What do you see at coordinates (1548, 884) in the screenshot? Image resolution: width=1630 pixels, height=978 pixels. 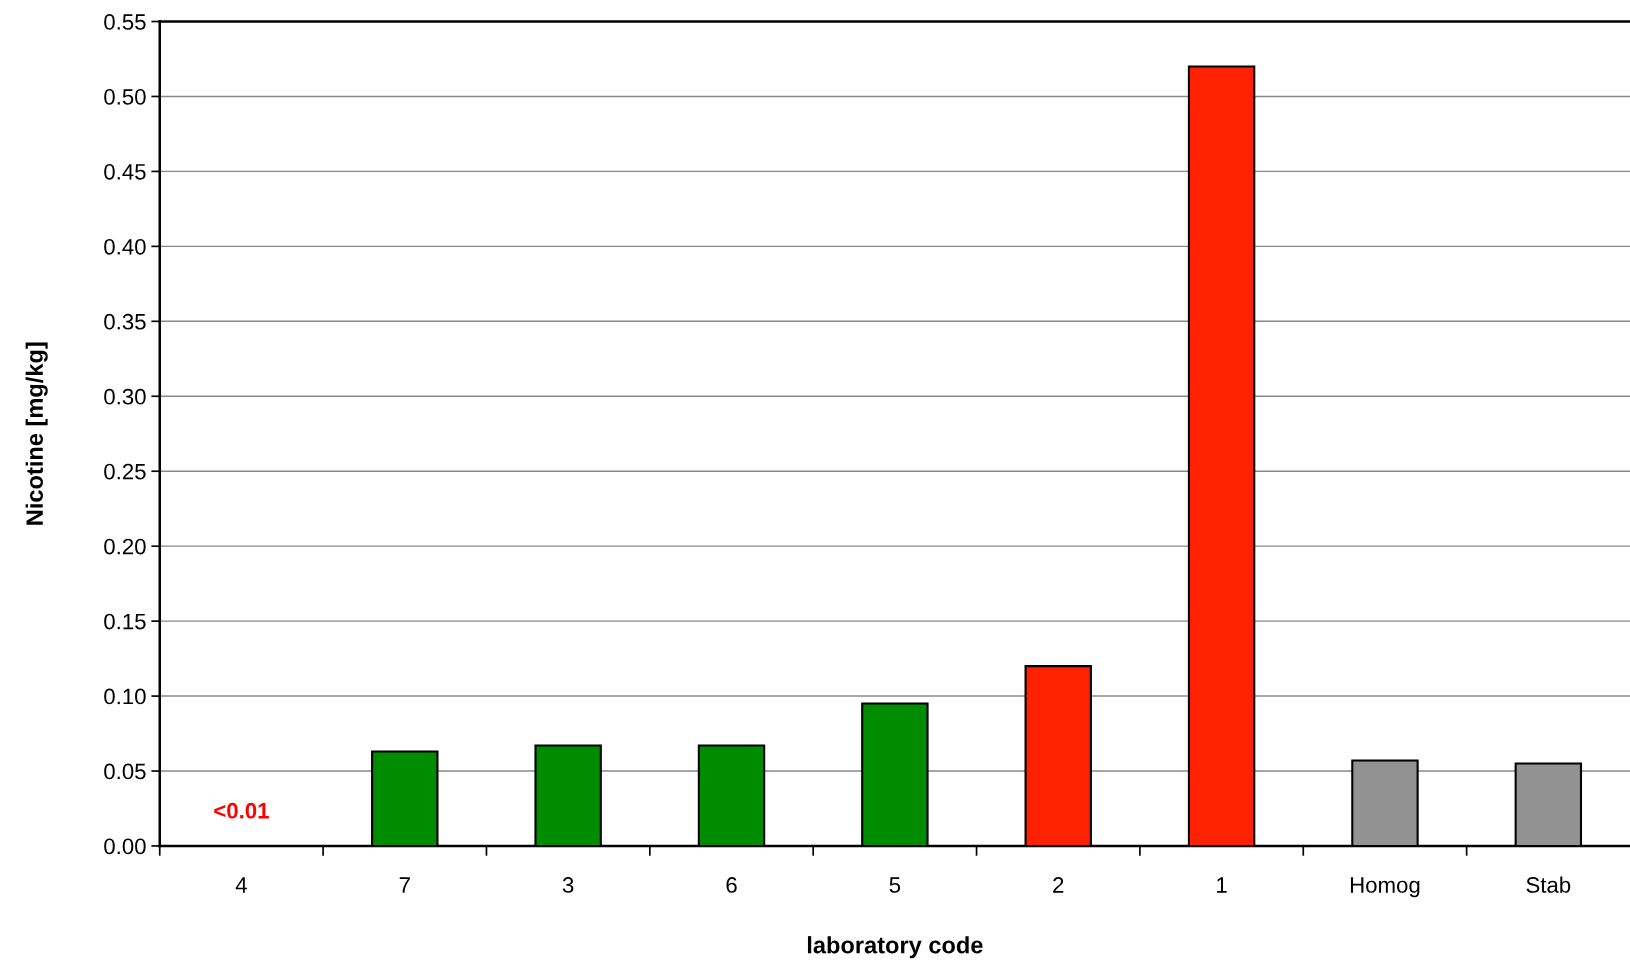 I see `x-tick-label: Stab` at bounding box center [1548, 884].